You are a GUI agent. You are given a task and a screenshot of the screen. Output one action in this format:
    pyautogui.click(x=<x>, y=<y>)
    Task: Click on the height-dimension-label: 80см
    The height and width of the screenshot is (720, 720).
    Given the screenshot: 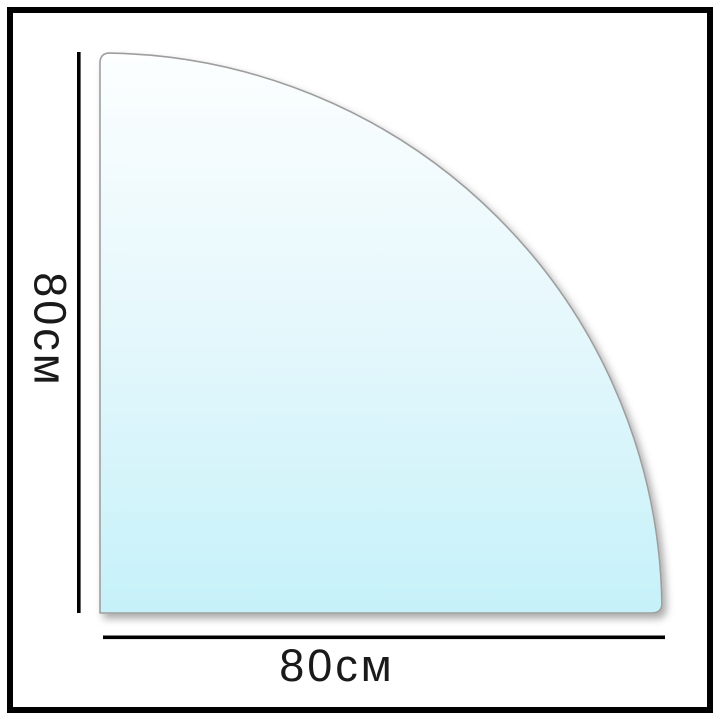 What is the action you would take?
    pyautogui.click(x=50, y=330)
    